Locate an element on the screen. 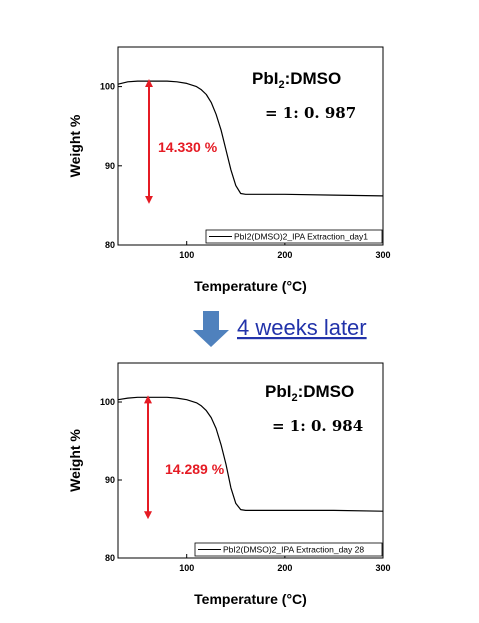 The image size is (479, 623). legend-label: PbI2(DMSO)2_IPA Extraction_day1 is located at coordinates (301, 237).